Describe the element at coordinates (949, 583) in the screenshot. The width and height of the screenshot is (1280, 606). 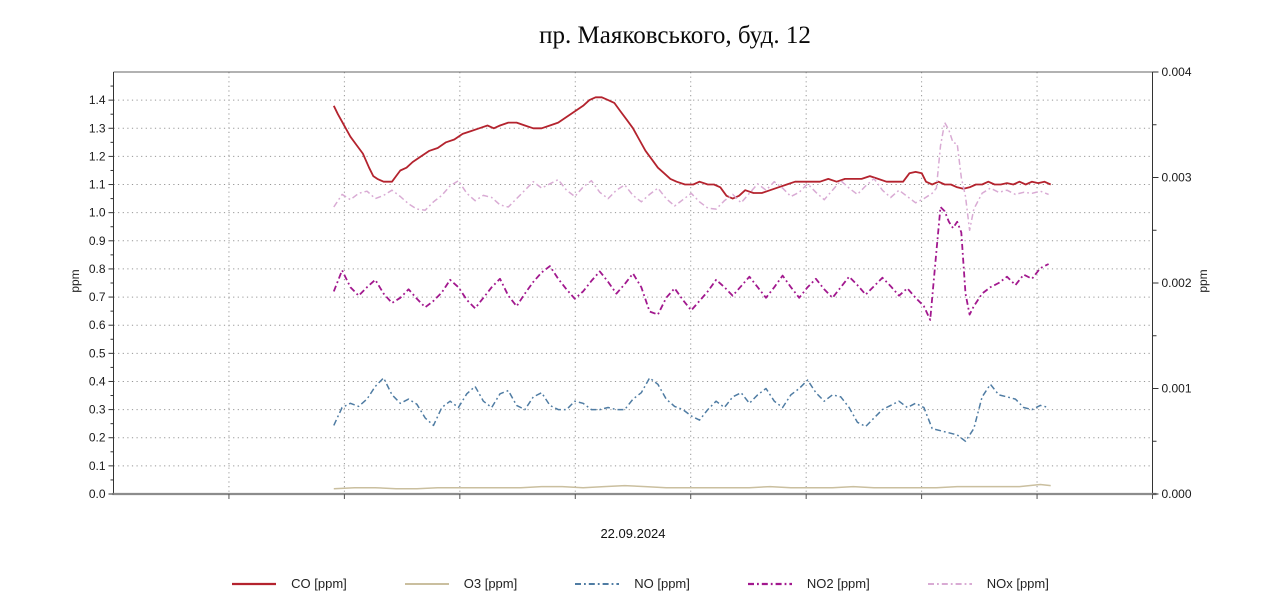
I see `legend-swatch-NOx` at that location.